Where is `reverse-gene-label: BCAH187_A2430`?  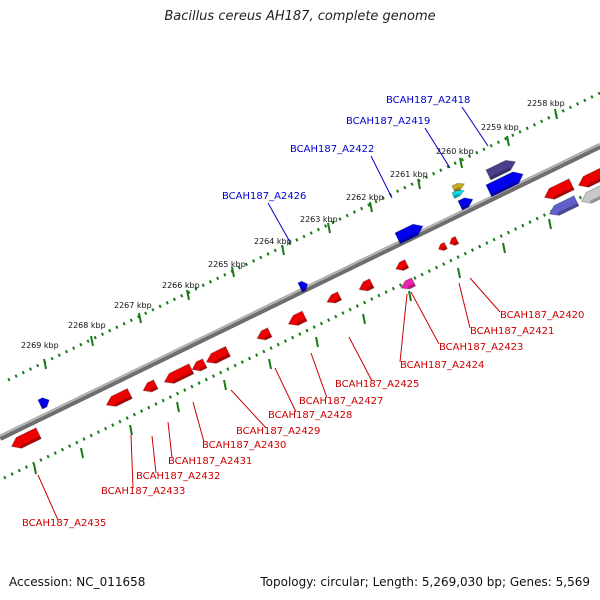 reverse-gene-label: BCAH187_A2430 is located at coordinates (244, 445).